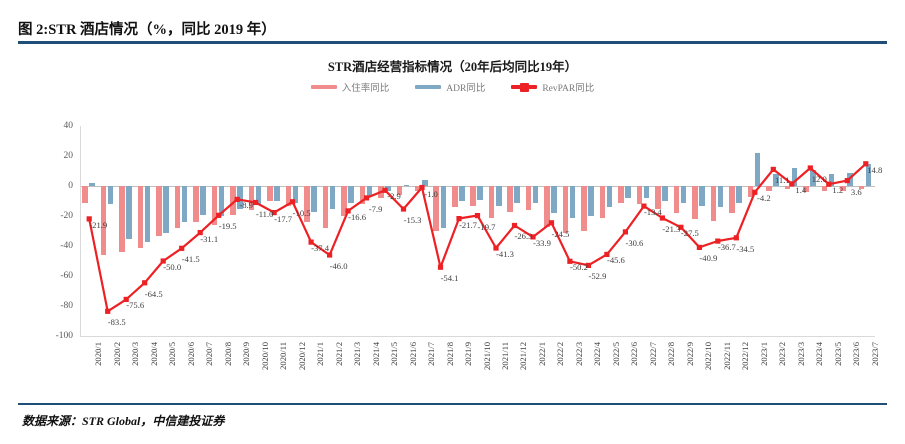 Image resolution: width=905 pixels, height=444 pixels. Describe the element at coordinates (98, 354) in the screenshot. I see `x-axis-tick: 2020/1` at that location.